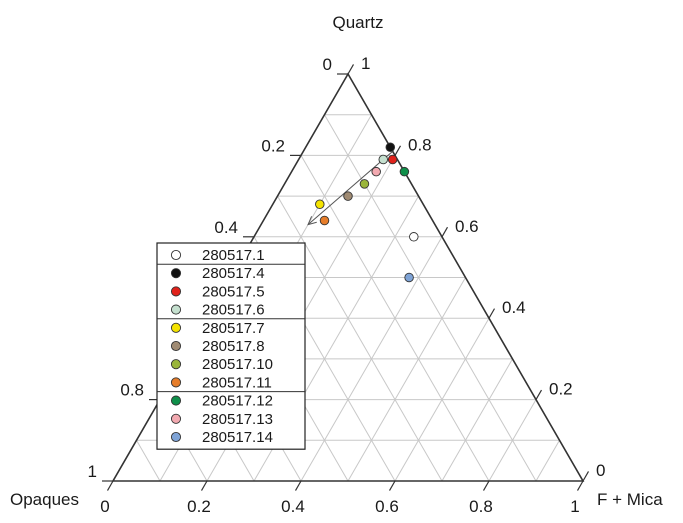 The image size is (683, 523). What do you see at coordinates (324, 220) in the screenshot?
I see `data-point-280517.11` at bounding box center [324, 220].